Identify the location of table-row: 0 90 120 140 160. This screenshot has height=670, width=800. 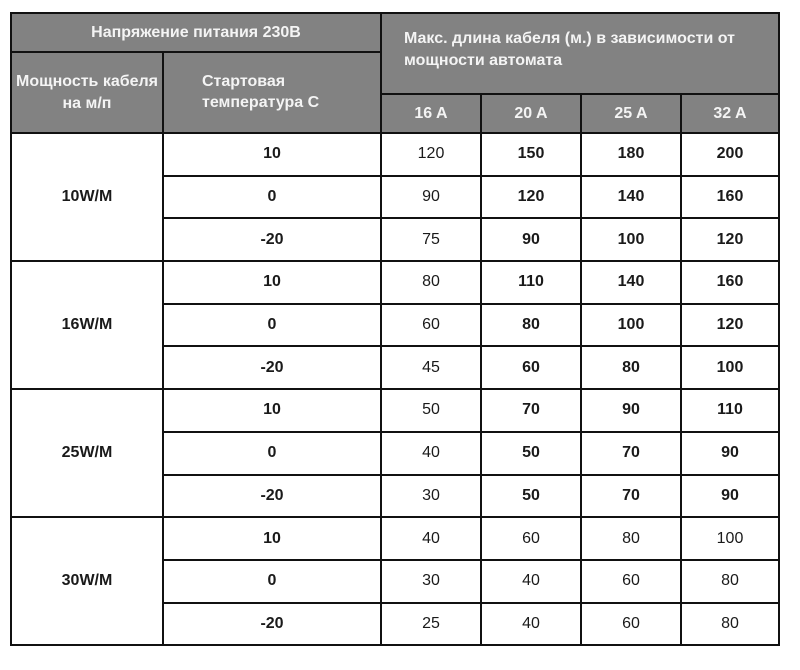
(395, 197).